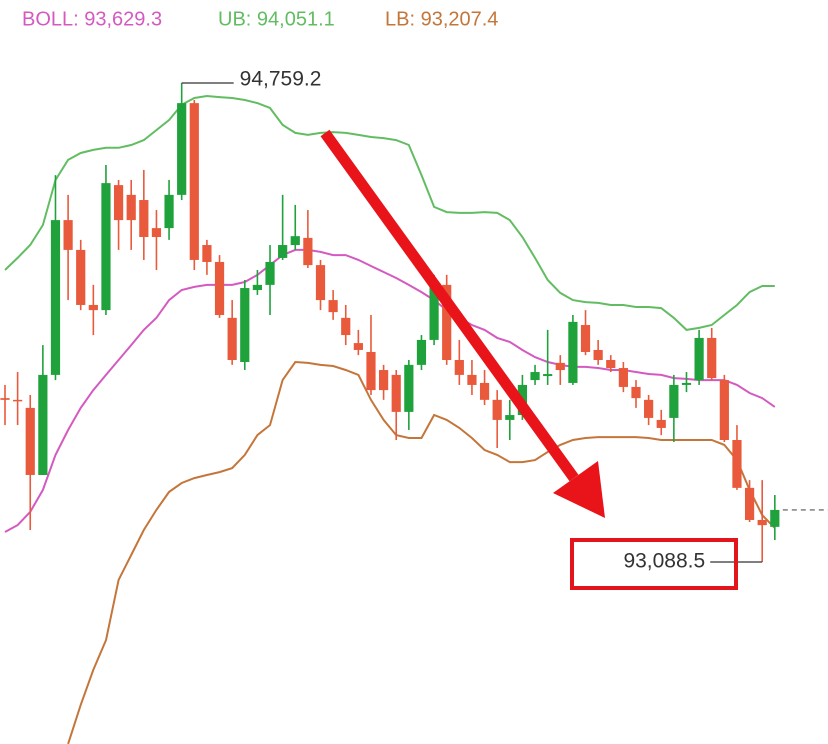 The width and height of the screenshot is (828, 744). I want to click on arrow-shaft, so click(449, 305).